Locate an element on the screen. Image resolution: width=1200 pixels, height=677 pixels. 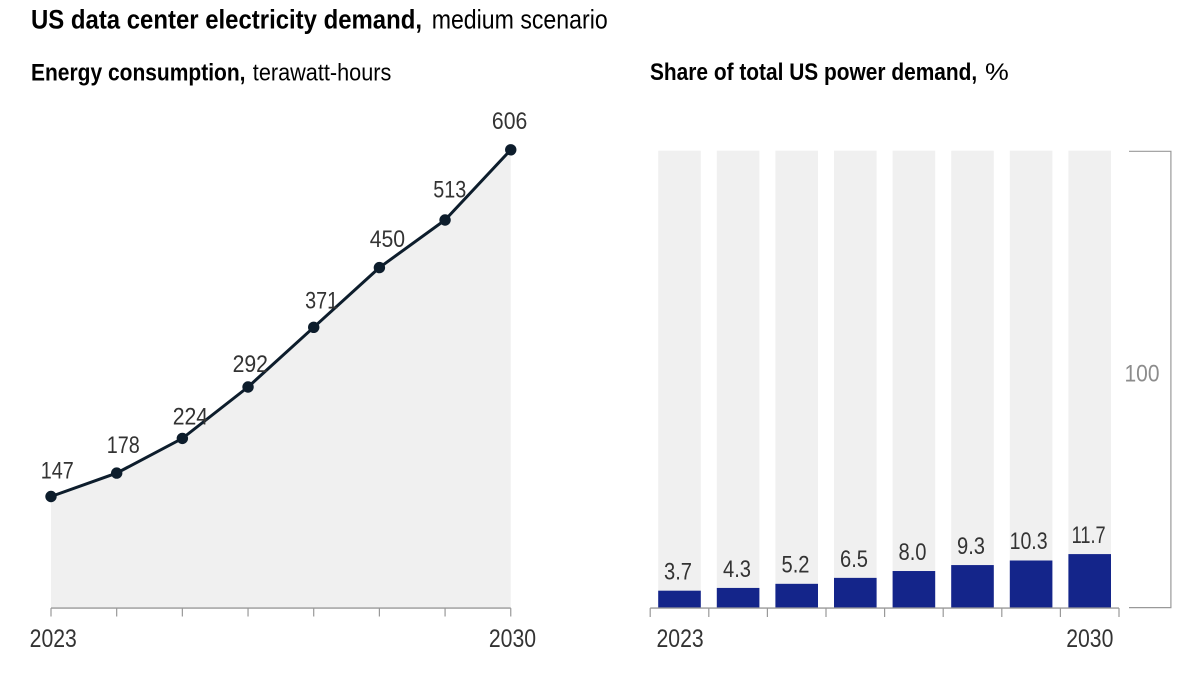
svg-text: terawatt-hours is located at coordinates (322, 73).